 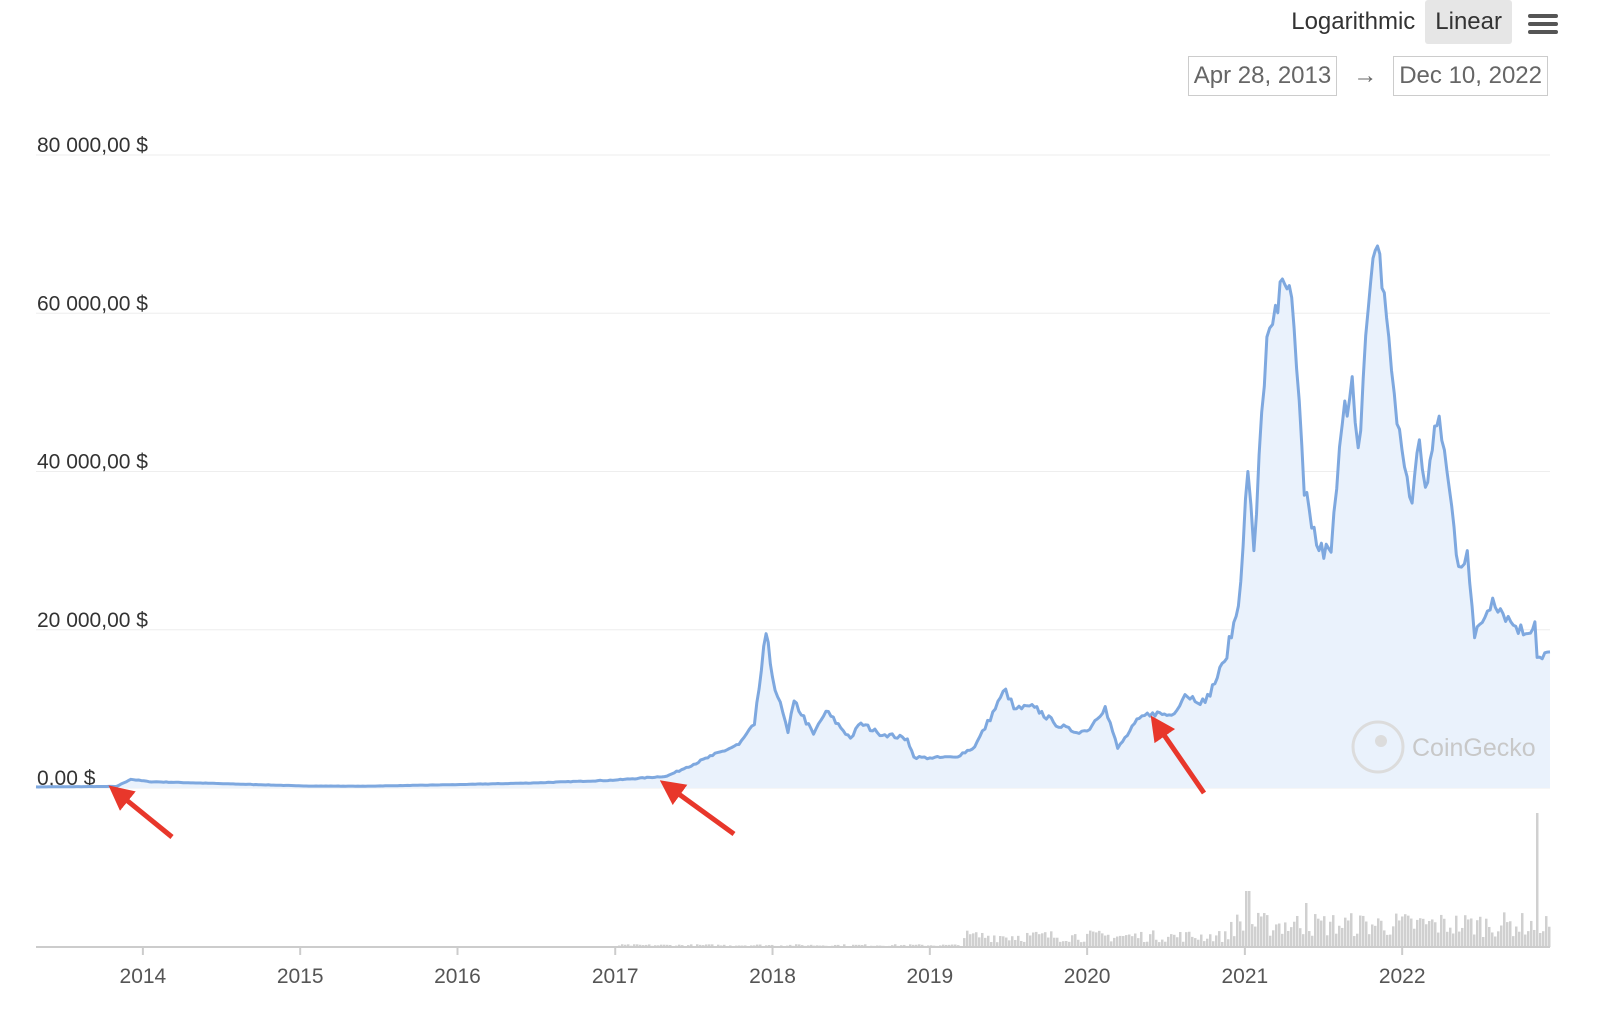 I want to click on chart-toolbar: Logarithmic Linear, so click(x=1420, y=22).